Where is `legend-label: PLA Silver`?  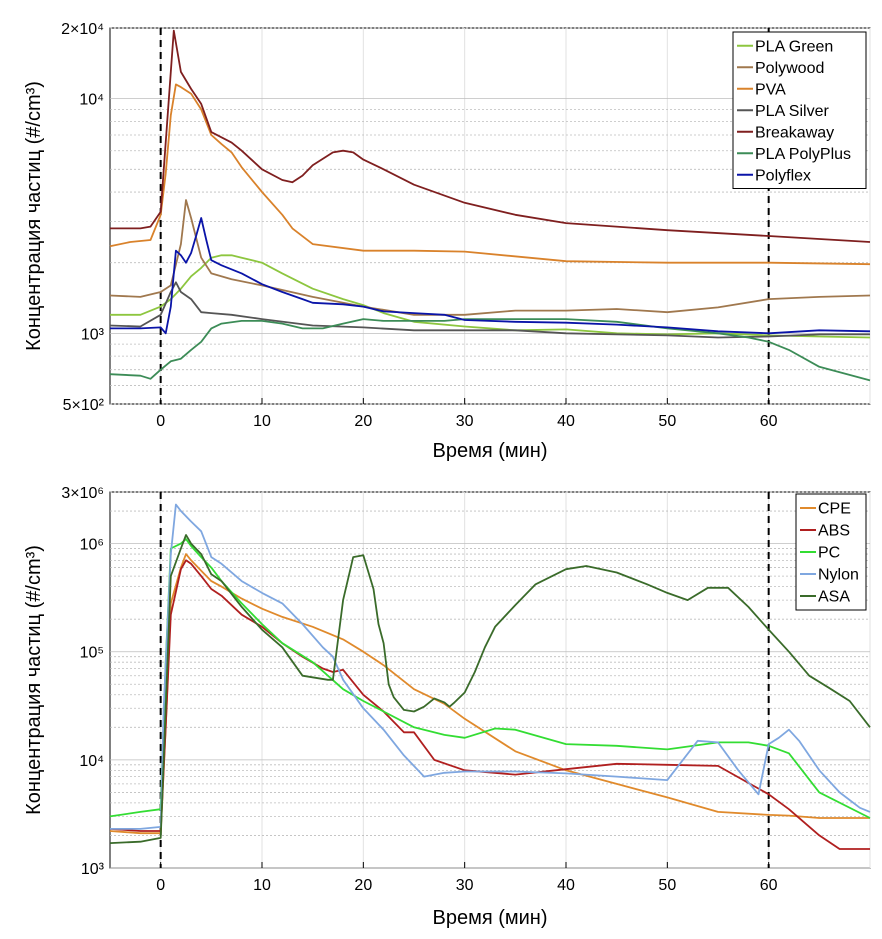
legend-label: PLA Silver is located at coordinates (792, 111).